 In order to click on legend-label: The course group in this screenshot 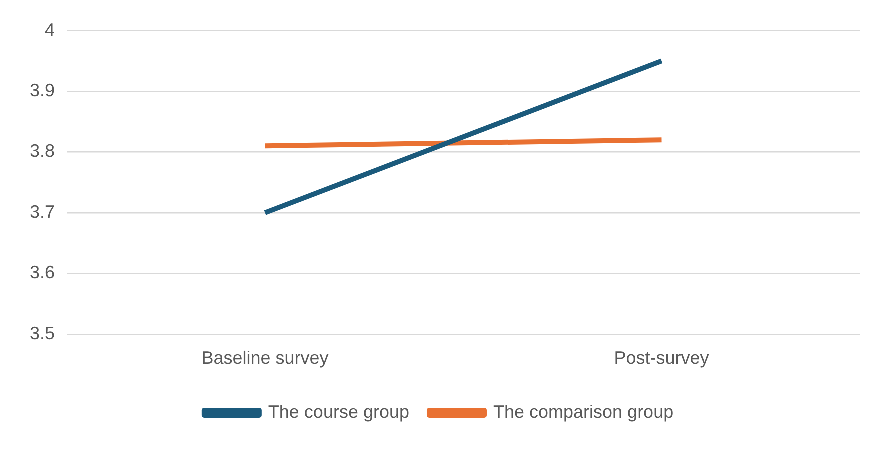, I will do `click(339, 412)`.